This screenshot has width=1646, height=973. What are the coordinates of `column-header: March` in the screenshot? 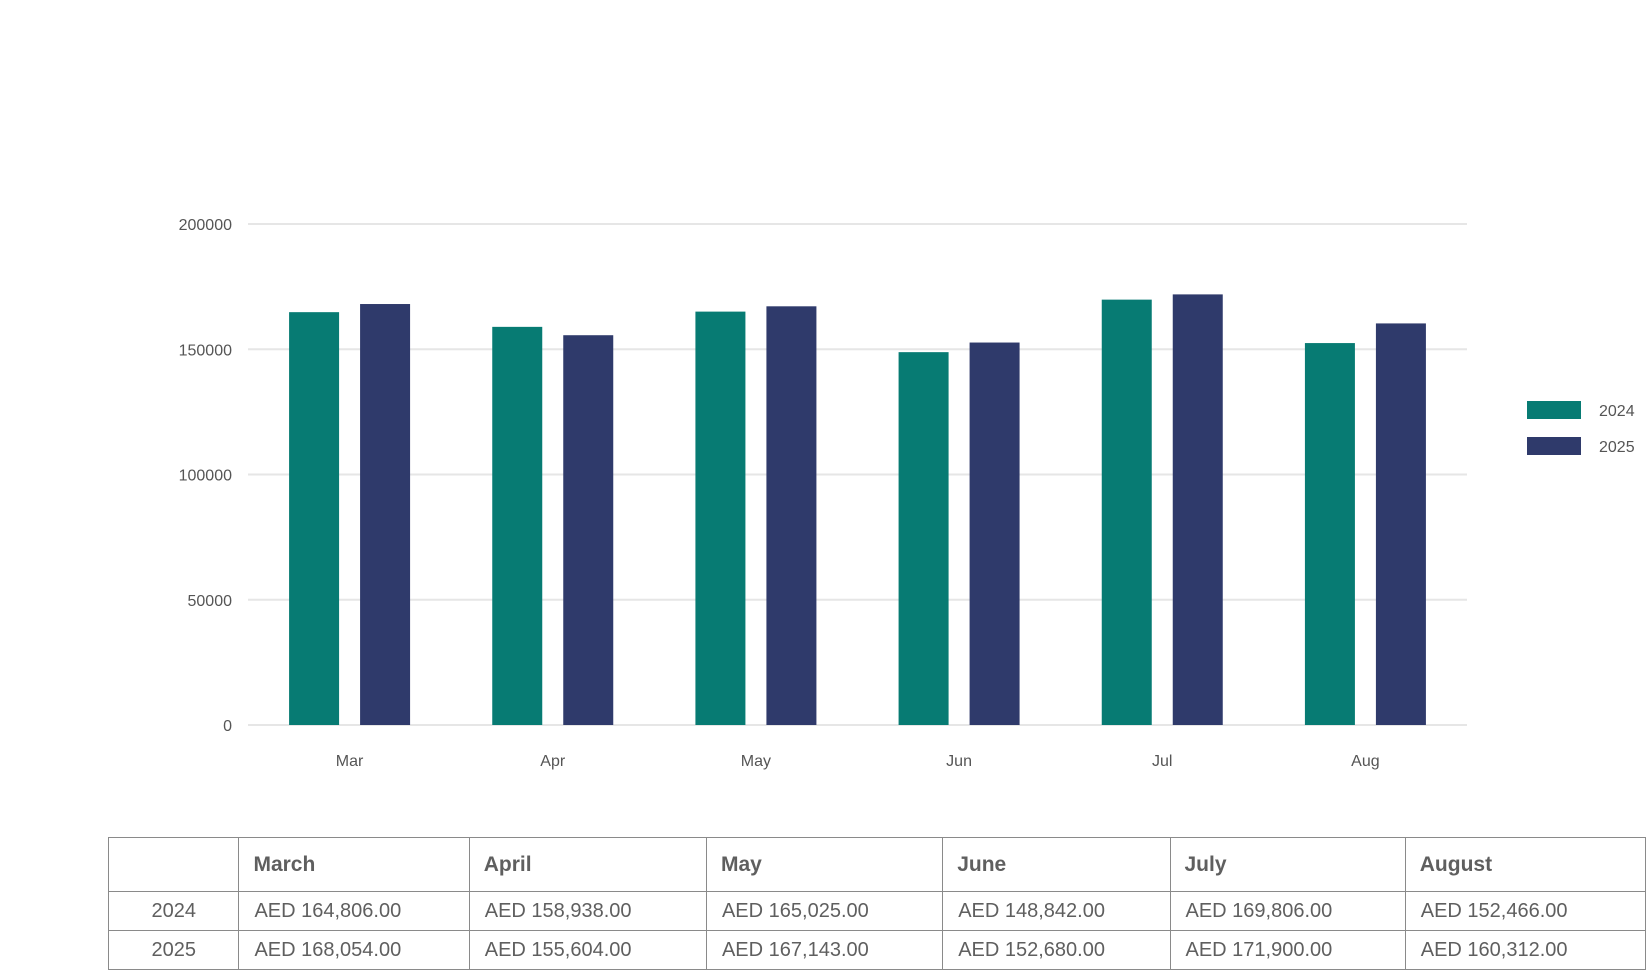 It's located at (354, 864).